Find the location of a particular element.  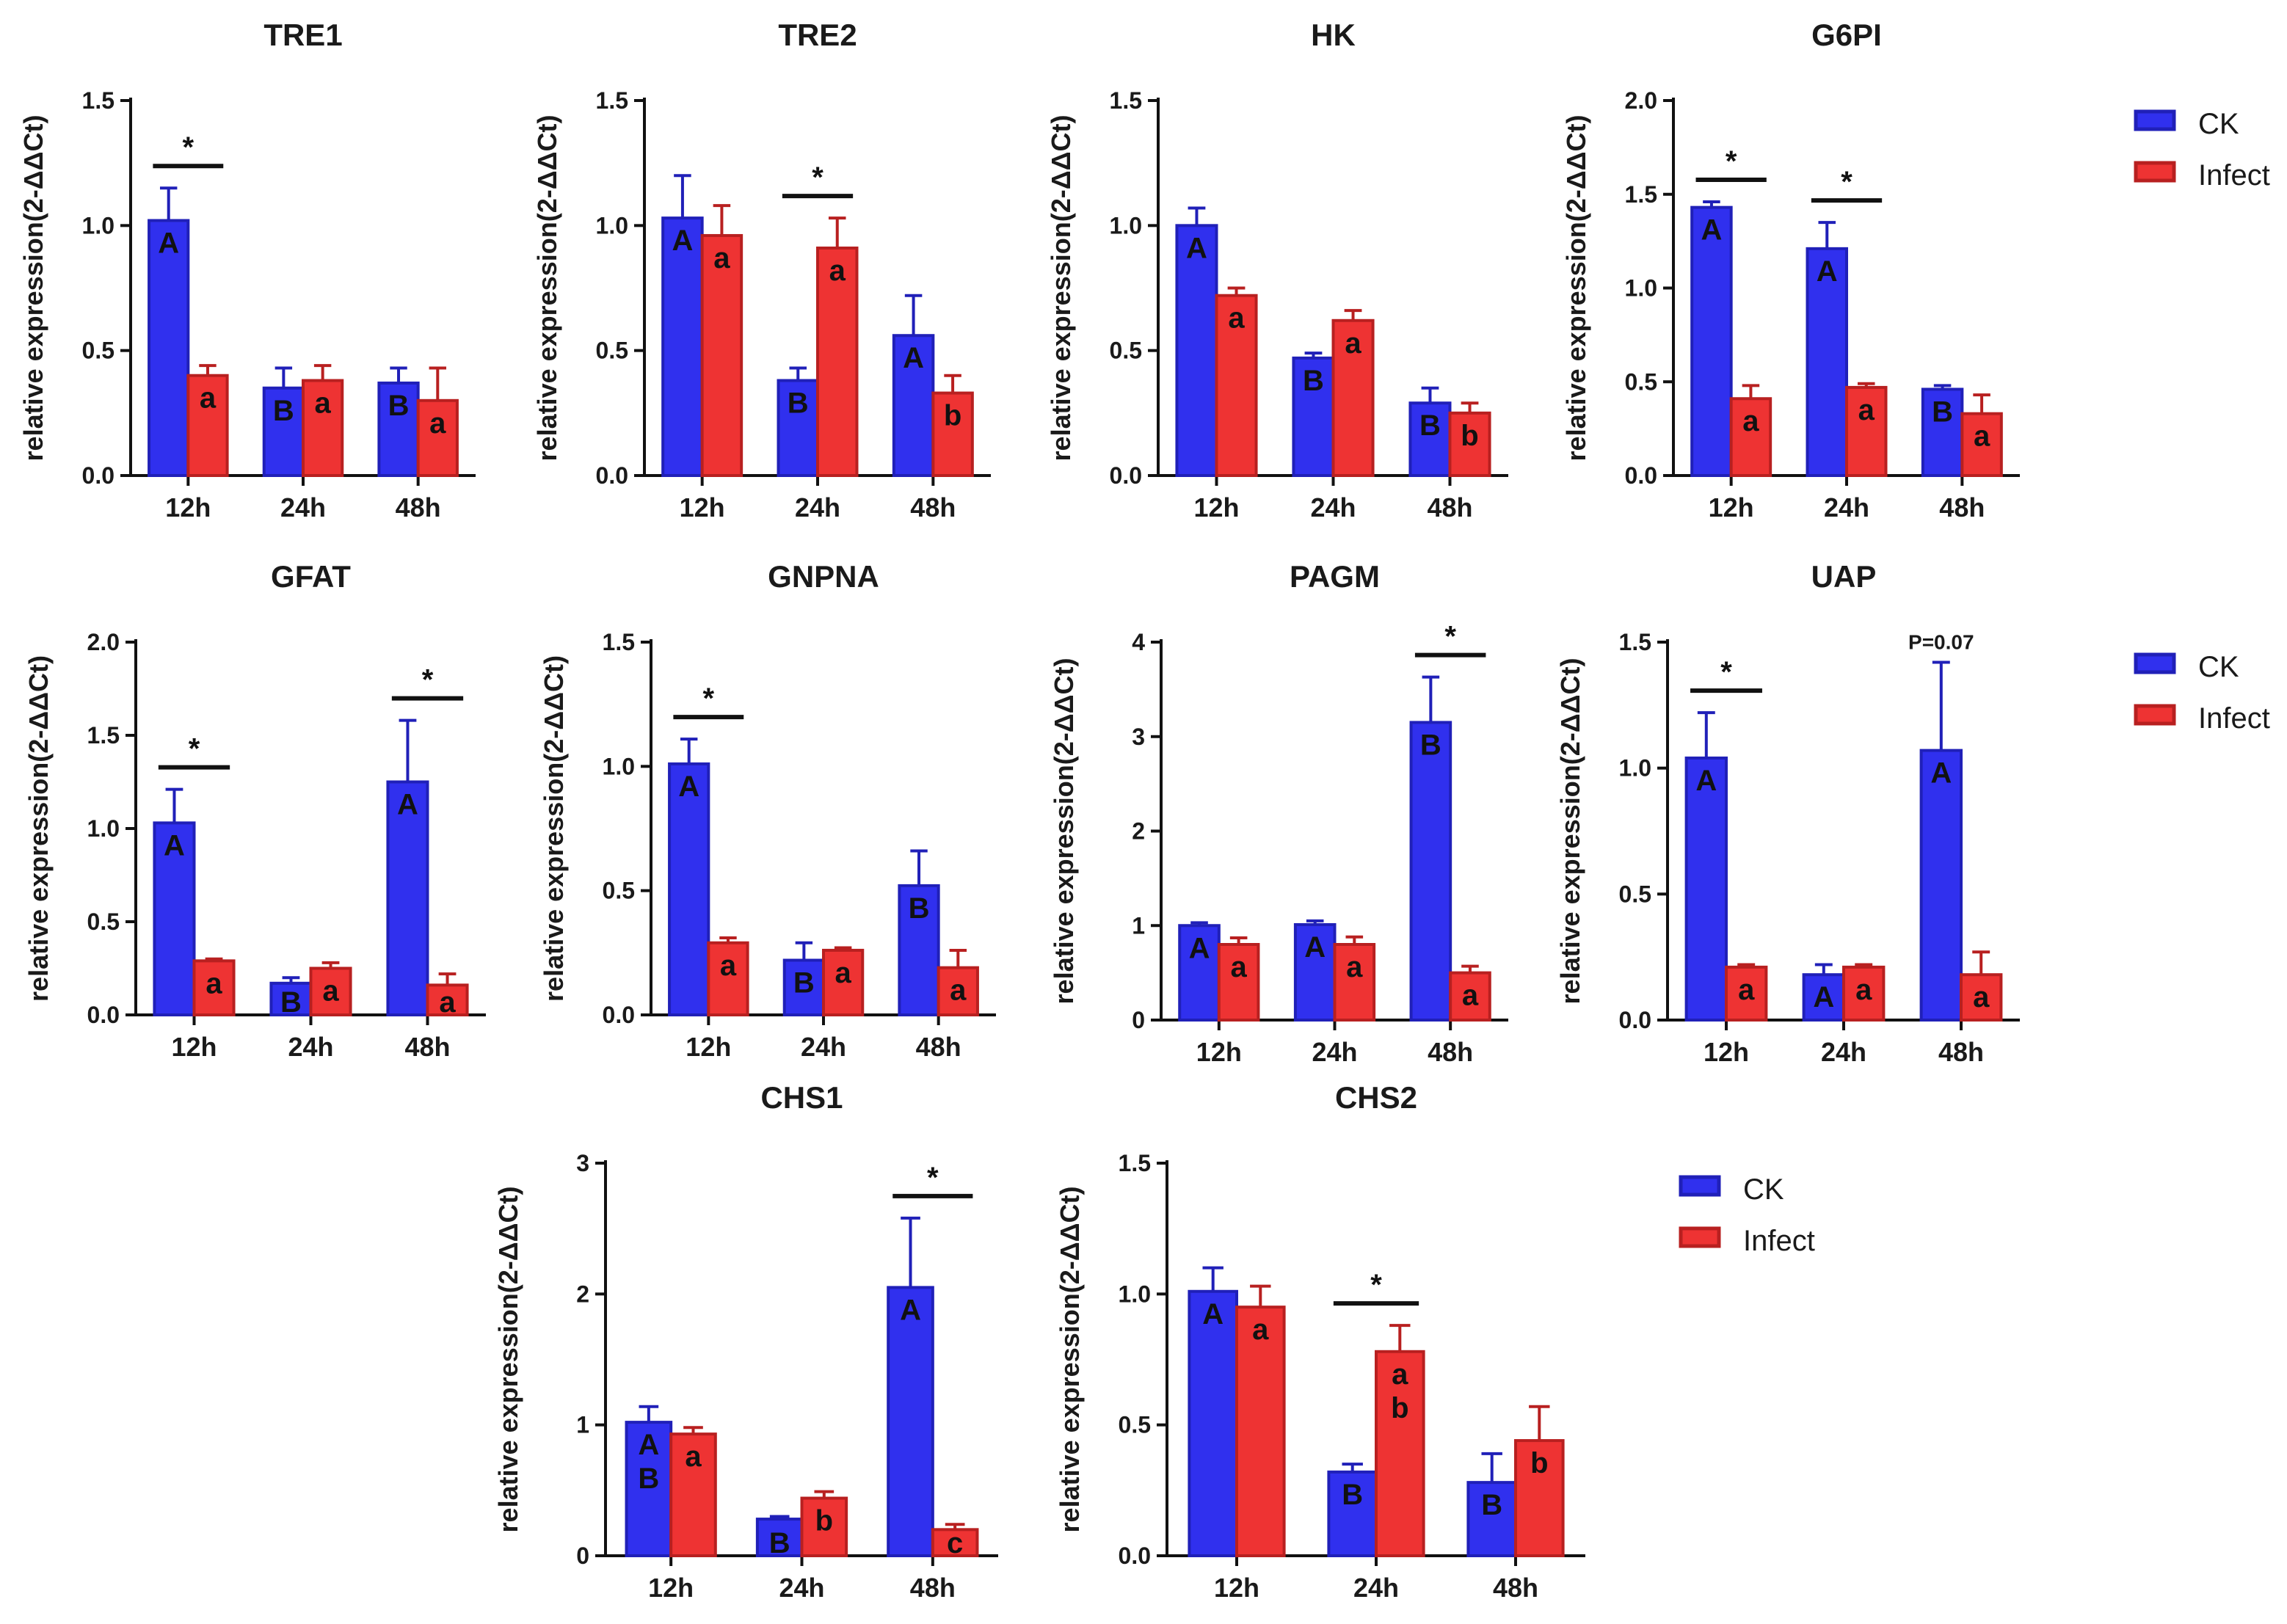

bar-infect-24h is located at coordinates (1864, 993).